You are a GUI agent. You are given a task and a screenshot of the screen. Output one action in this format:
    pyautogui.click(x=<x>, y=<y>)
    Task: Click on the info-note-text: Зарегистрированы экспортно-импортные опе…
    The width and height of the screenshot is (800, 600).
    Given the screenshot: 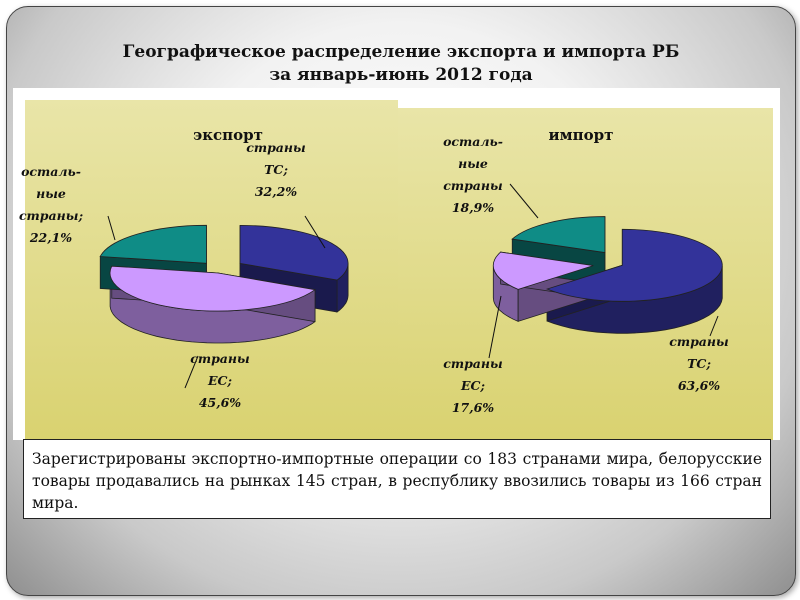 What is the action you would take?
    pyautogui.click(x=397, y=481)
    